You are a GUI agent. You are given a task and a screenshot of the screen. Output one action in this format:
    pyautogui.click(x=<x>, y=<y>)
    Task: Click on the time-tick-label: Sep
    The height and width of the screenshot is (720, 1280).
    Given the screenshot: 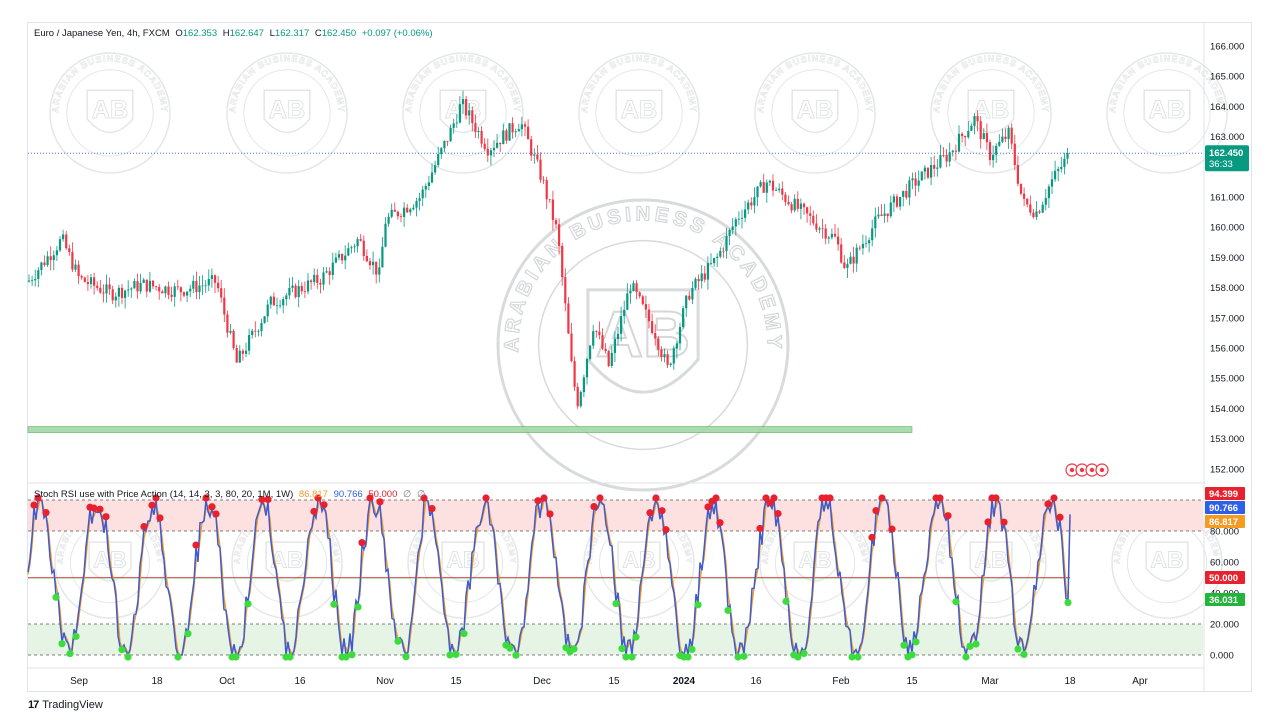 What is the action you would take?
    pyautogui.click(x=79, y=681)
    